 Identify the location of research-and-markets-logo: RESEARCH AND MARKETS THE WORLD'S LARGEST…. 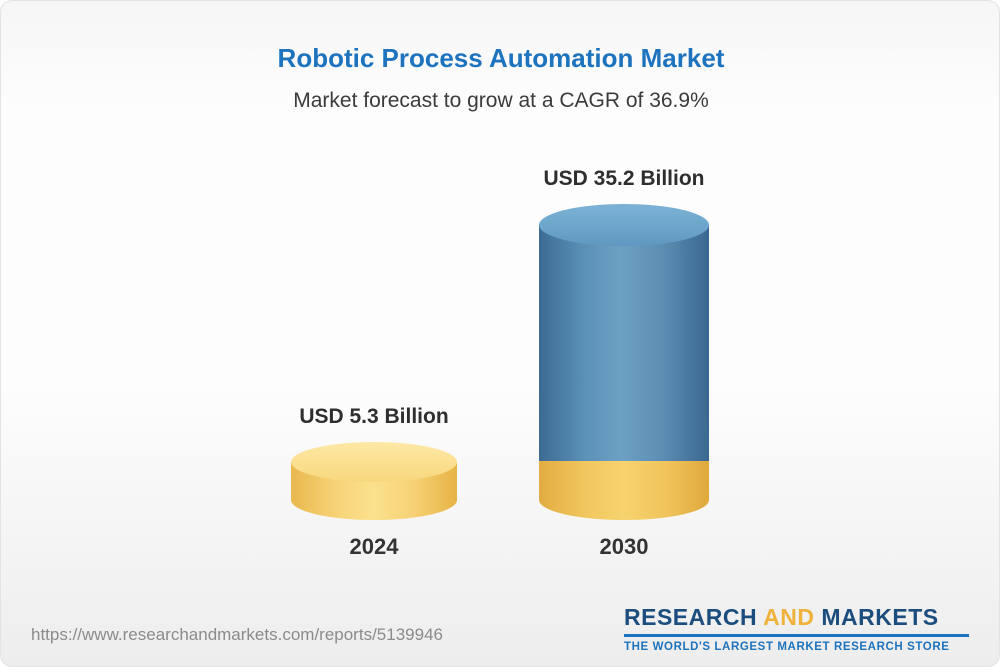
(796, 628).